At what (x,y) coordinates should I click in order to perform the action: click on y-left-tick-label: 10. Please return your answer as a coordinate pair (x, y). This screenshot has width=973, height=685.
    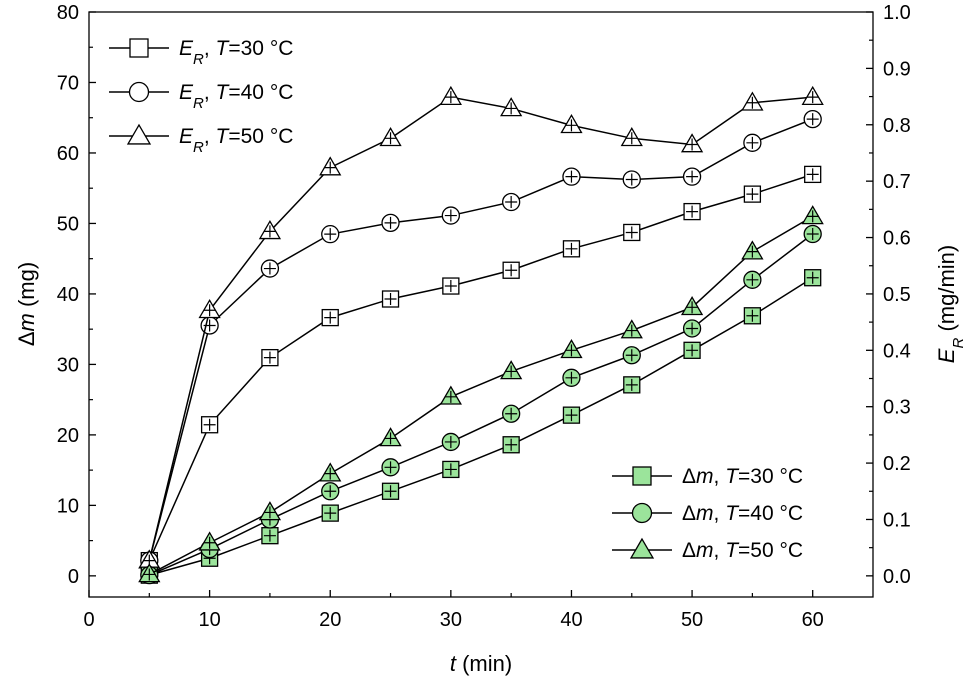
    Looking at the image, I should click on (68, 506).